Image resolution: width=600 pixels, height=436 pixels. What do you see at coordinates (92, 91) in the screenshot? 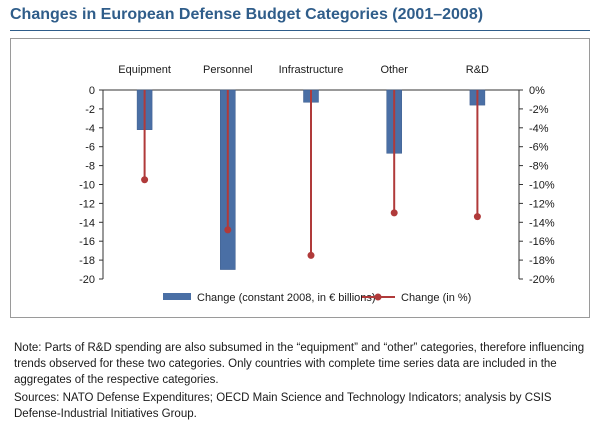
I see `left-tick-label: 0` at bounding box center [92, 91].